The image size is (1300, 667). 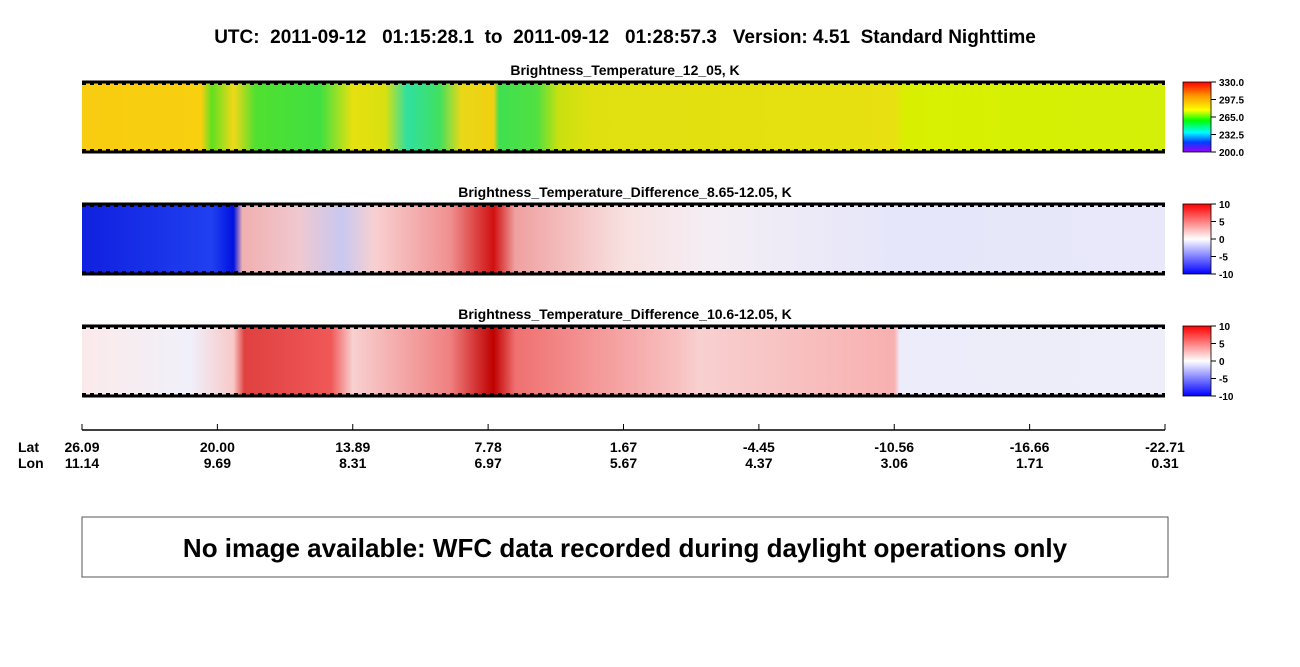 I want to click on panel-title: Brightness_Temperature_12_05, K, so click(x=624, y=70).